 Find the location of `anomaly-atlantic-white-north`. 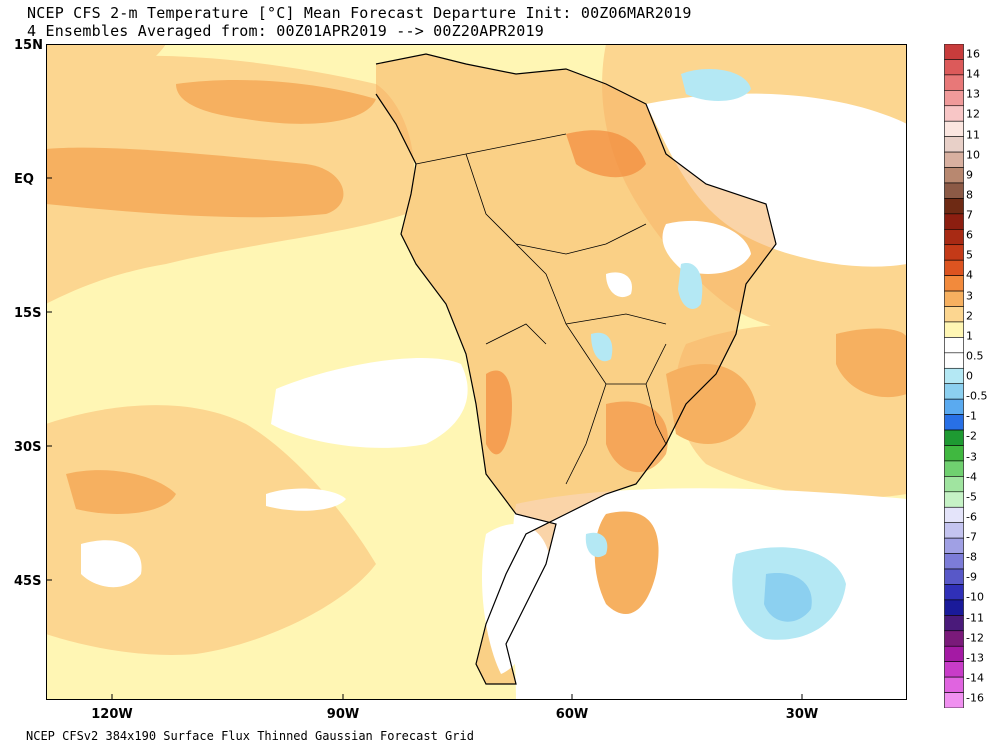

anomaly-atlantic-white-north is located at coordinates (776, 180).